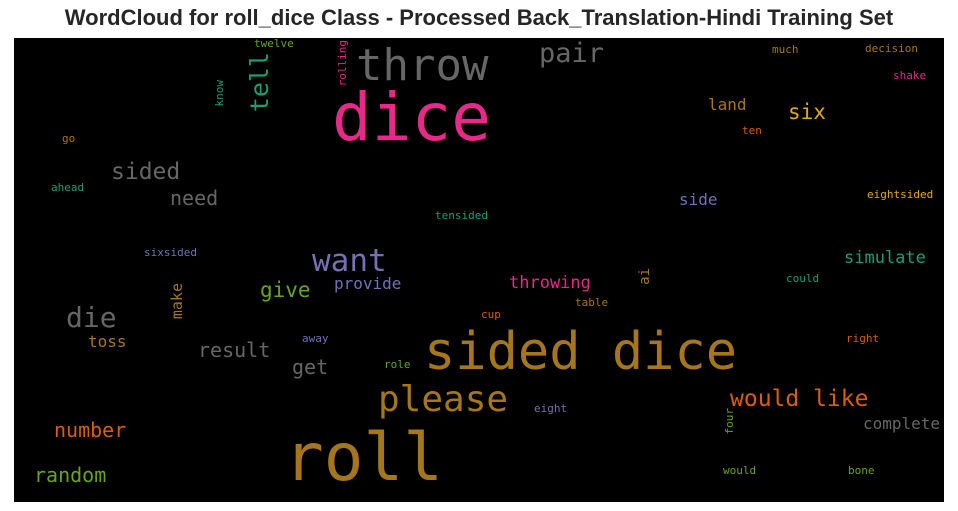 The height and width of the screenshot is (511, 958). I want to click on word-throwing: throwing, so click(550, 283).